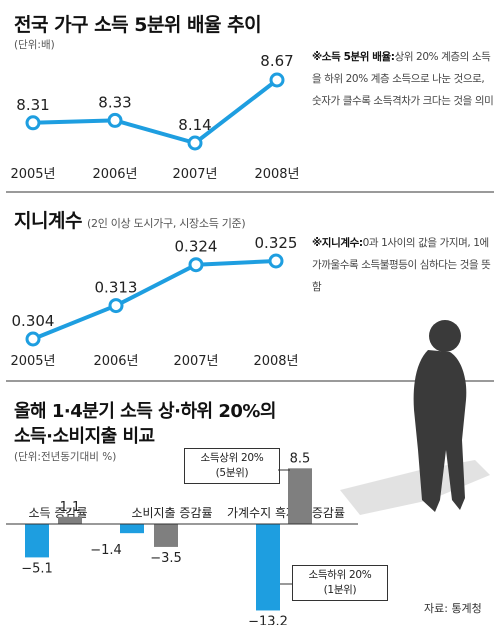  Describe the element at coordinates (154, 300) in the screenshot. I see `chart2-series-line` at that location.